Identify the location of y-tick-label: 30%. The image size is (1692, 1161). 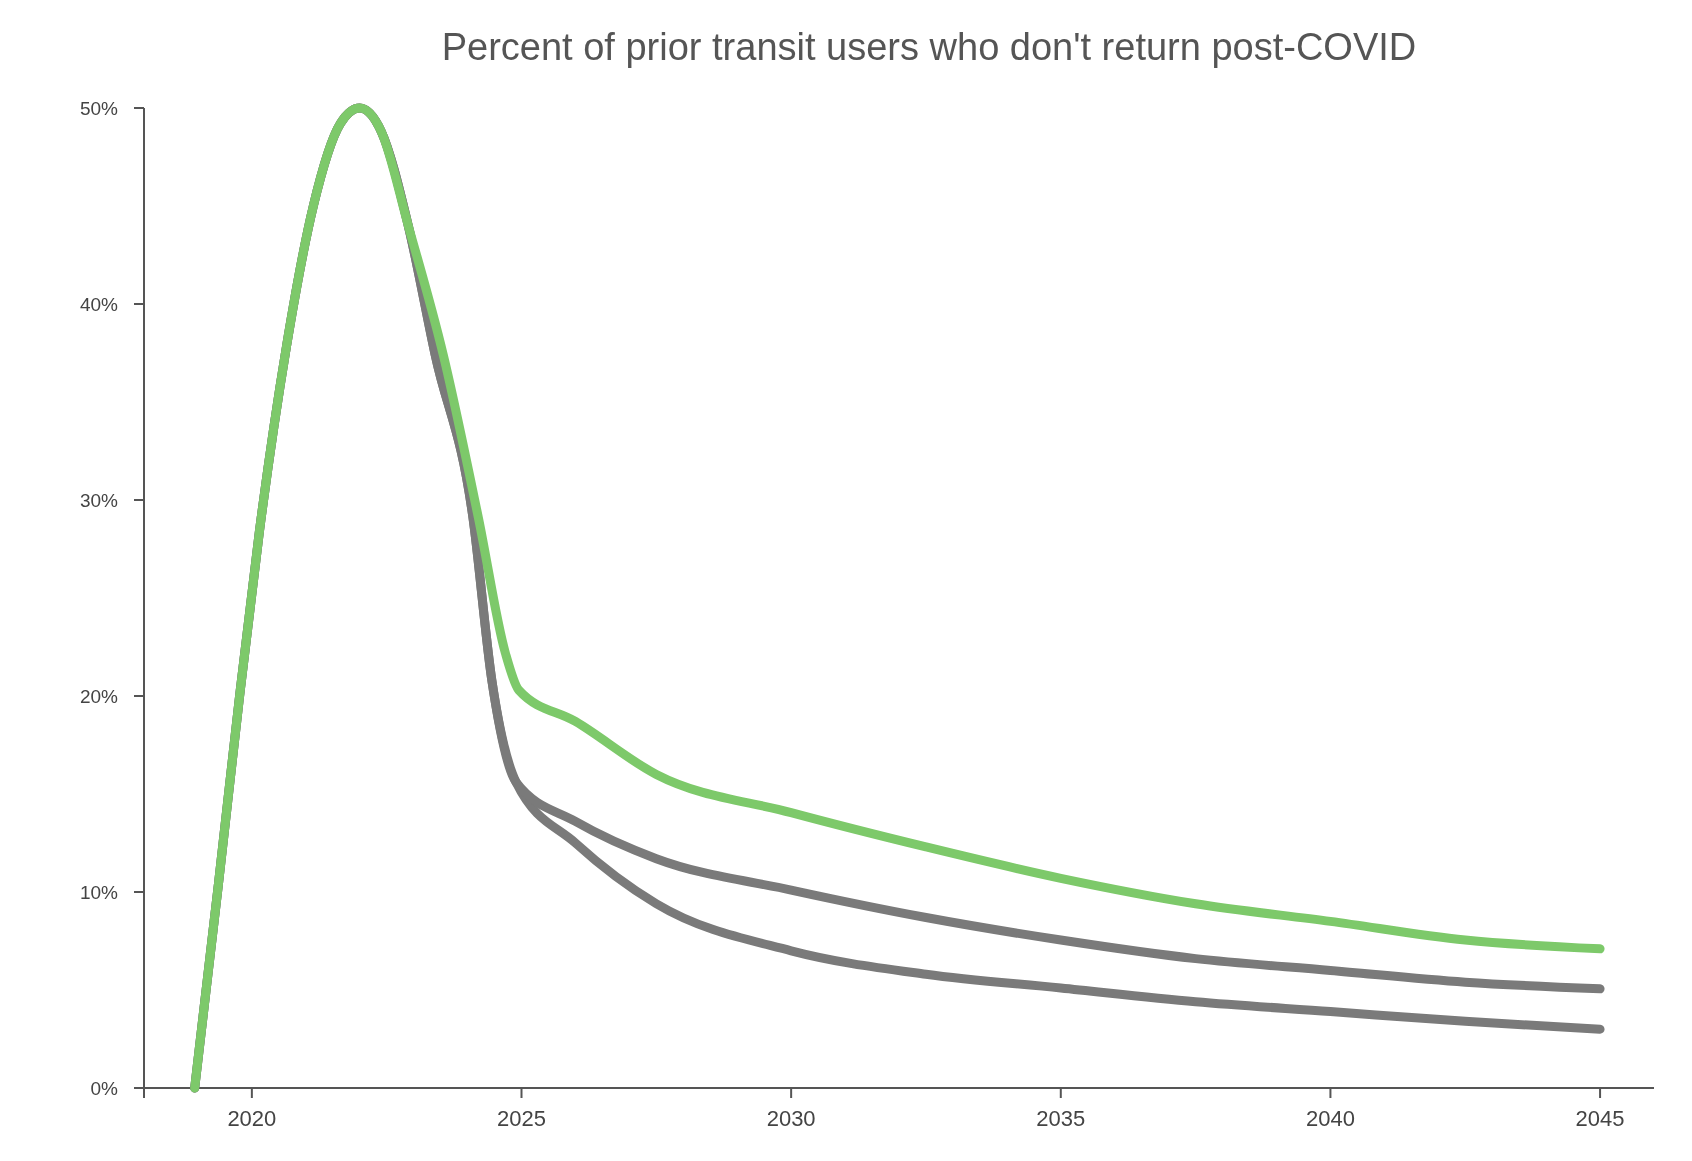
(99, 500).